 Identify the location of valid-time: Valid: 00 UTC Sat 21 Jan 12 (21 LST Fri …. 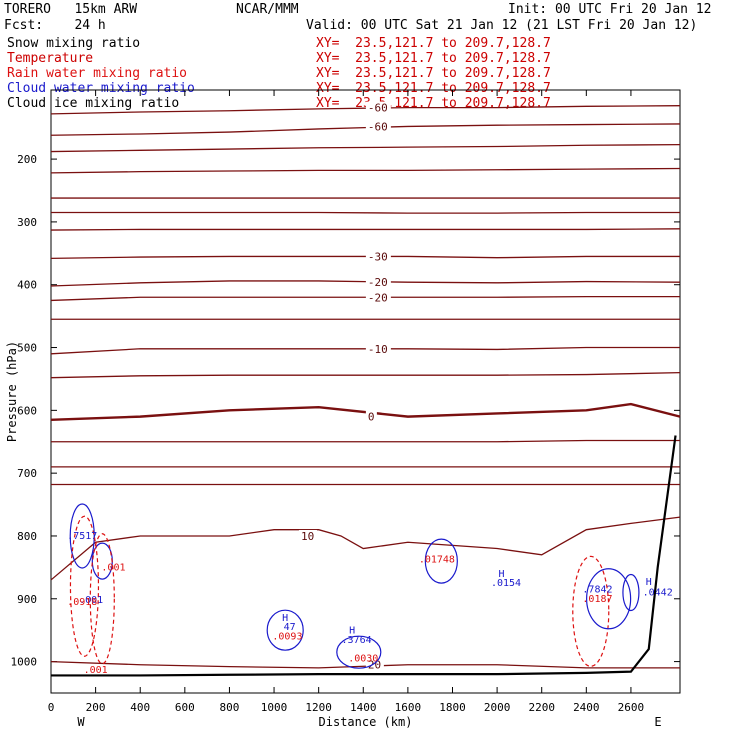
(502, 25).